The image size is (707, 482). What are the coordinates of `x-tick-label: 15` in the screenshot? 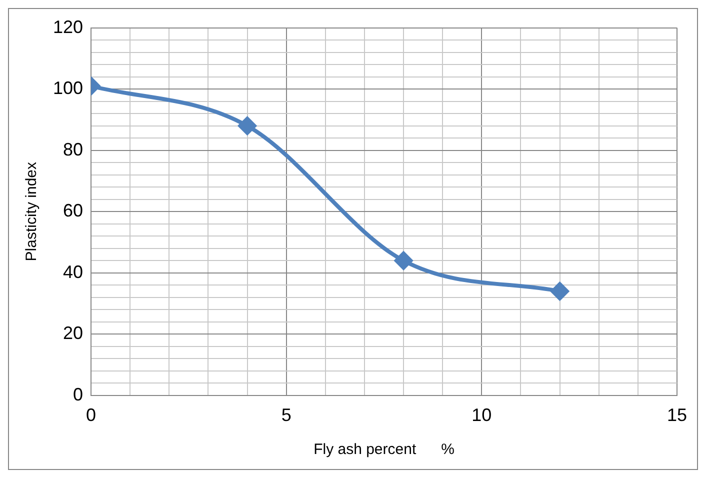 It's located at (677, 415).